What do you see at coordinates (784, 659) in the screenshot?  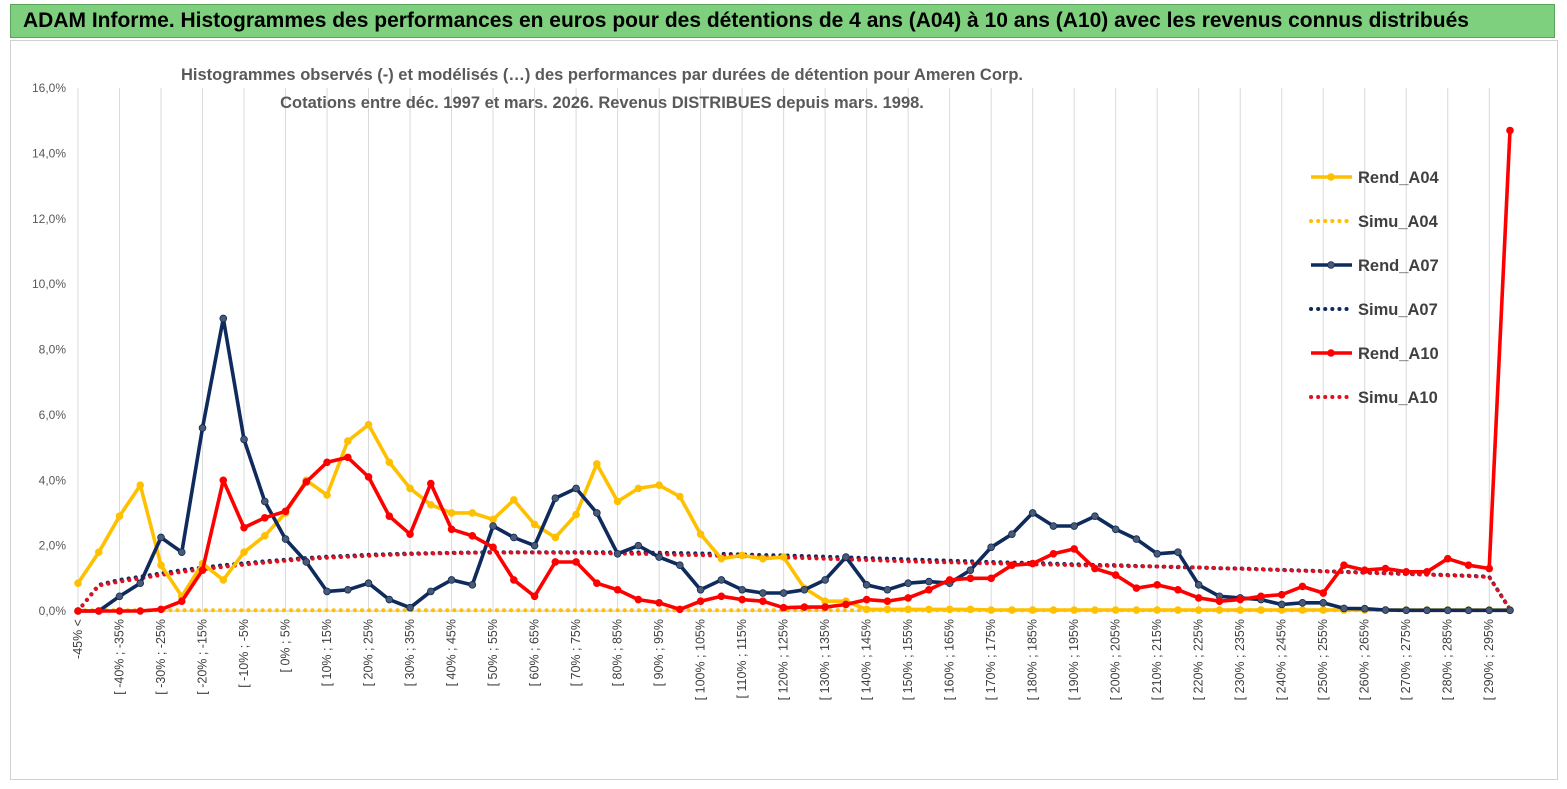 I see `x-tick-label: [ 120% ; 125%` at bounding box center [784, 659].